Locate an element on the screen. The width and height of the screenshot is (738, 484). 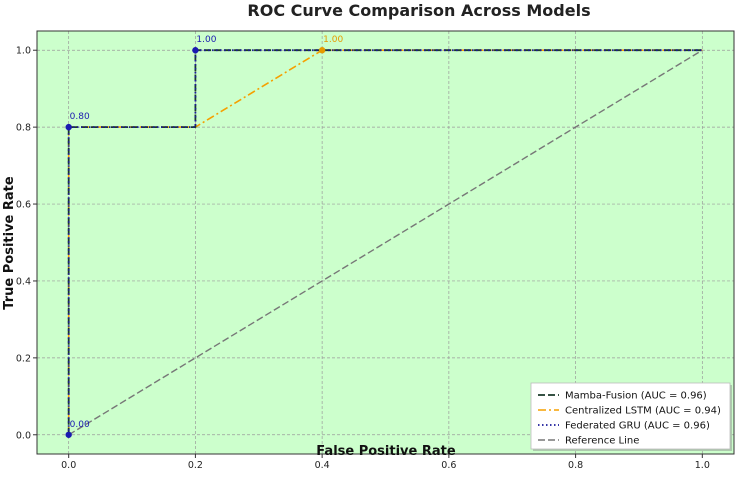
x-axis-label: False Positive Rate is located at coordinates (386, 451).